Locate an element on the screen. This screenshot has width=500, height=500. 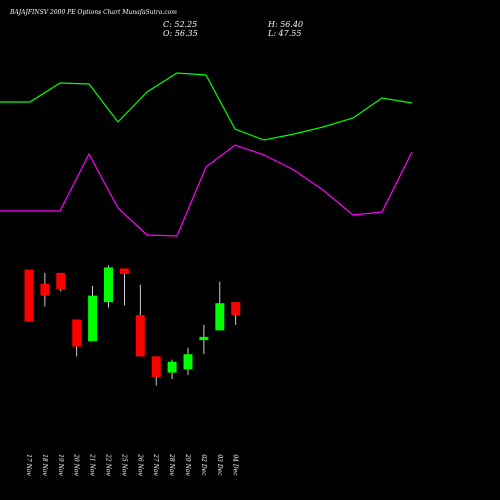
candle-28-nov is located at coordinates (172, 369).